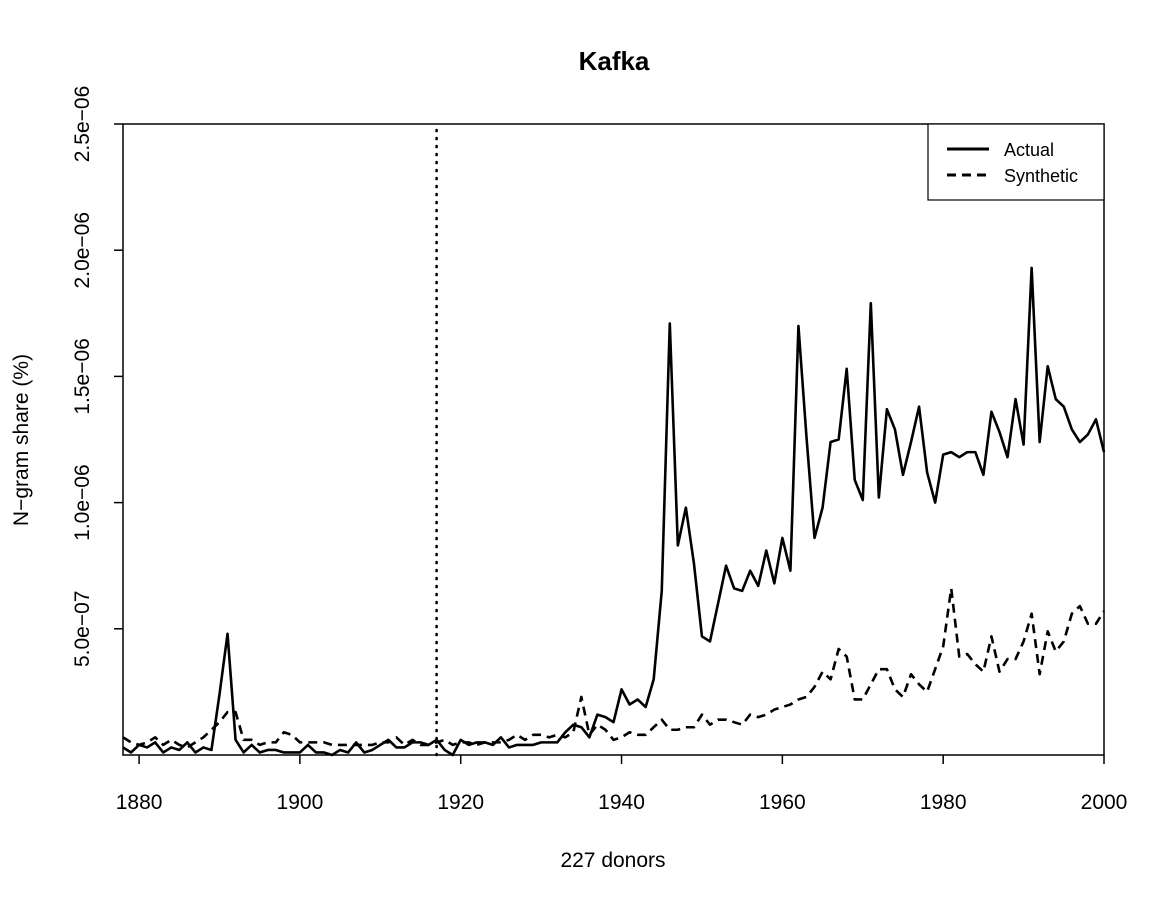  Describe the element at coordinates (97, 376) in the screenshot. I see `y-axis: 5.0e−07 1.0e−06 1.5e−06 2.0e−06 2.5e−06` at that location.